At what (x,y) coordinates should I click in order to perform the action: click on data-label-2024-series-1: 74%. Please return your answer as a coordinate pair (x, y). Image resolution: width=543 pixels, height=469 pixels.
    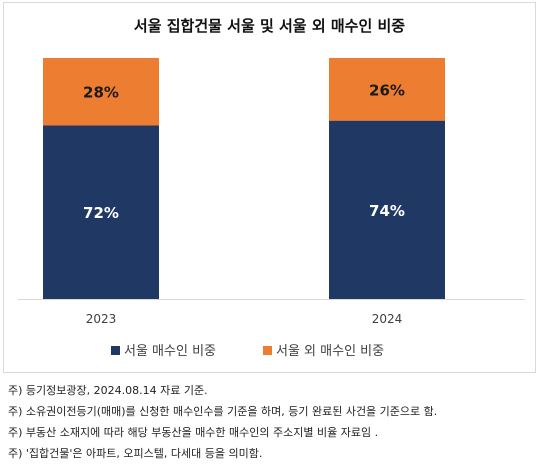
    Looking at the image, I should click on (387, 211).